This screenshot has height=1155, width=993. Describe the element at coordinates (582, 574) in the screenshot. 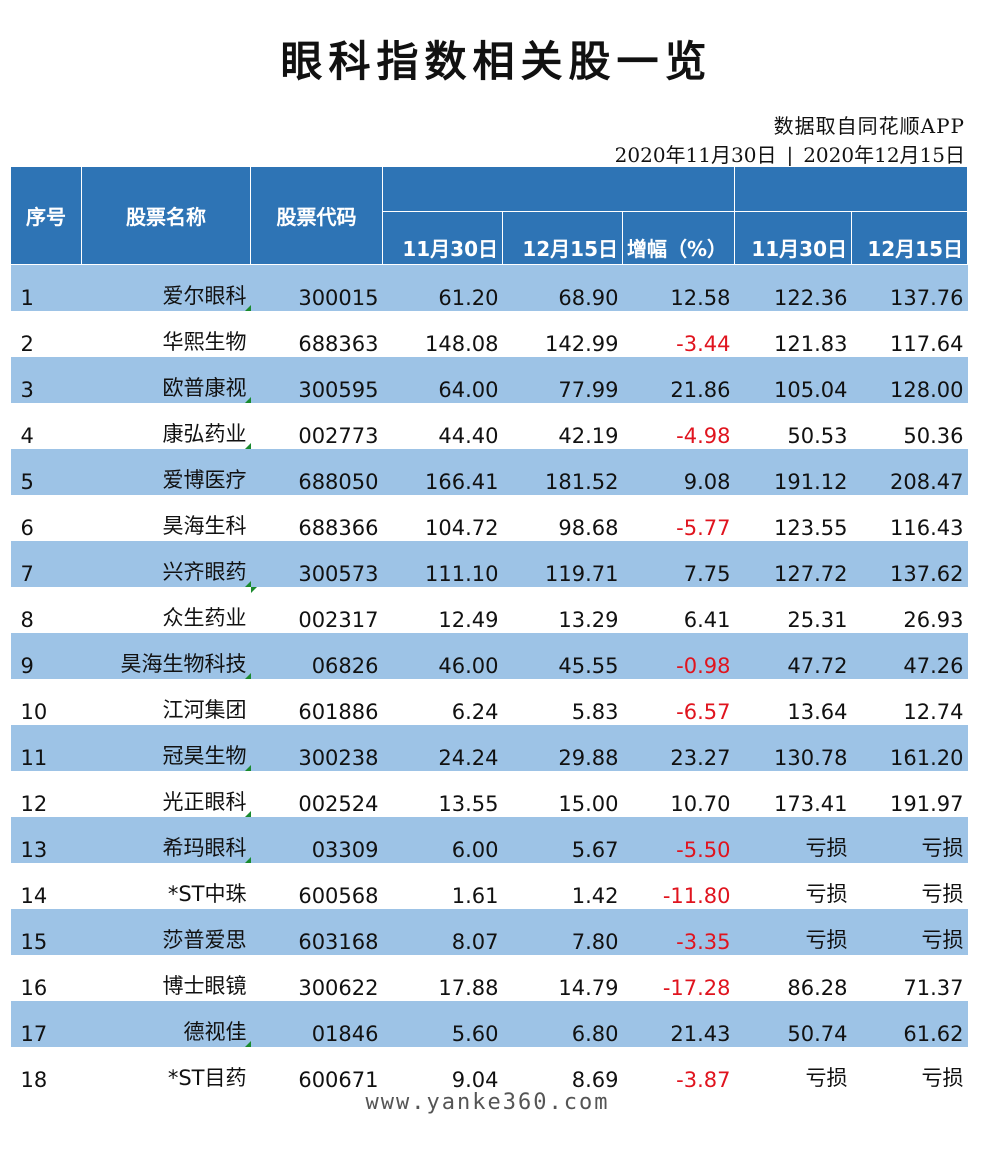

I see `price-d2-text: 119.71` at that location.